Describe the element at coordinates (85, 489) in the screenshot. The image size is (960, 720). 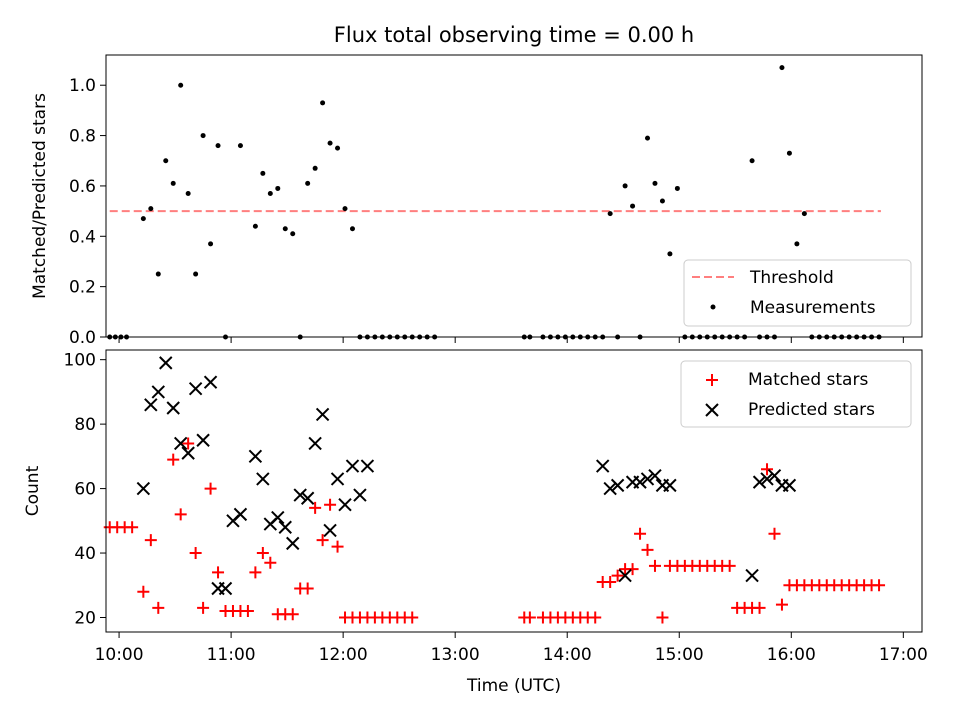
I see `count-y-ticks: 20 40 60 80 100` at that location.